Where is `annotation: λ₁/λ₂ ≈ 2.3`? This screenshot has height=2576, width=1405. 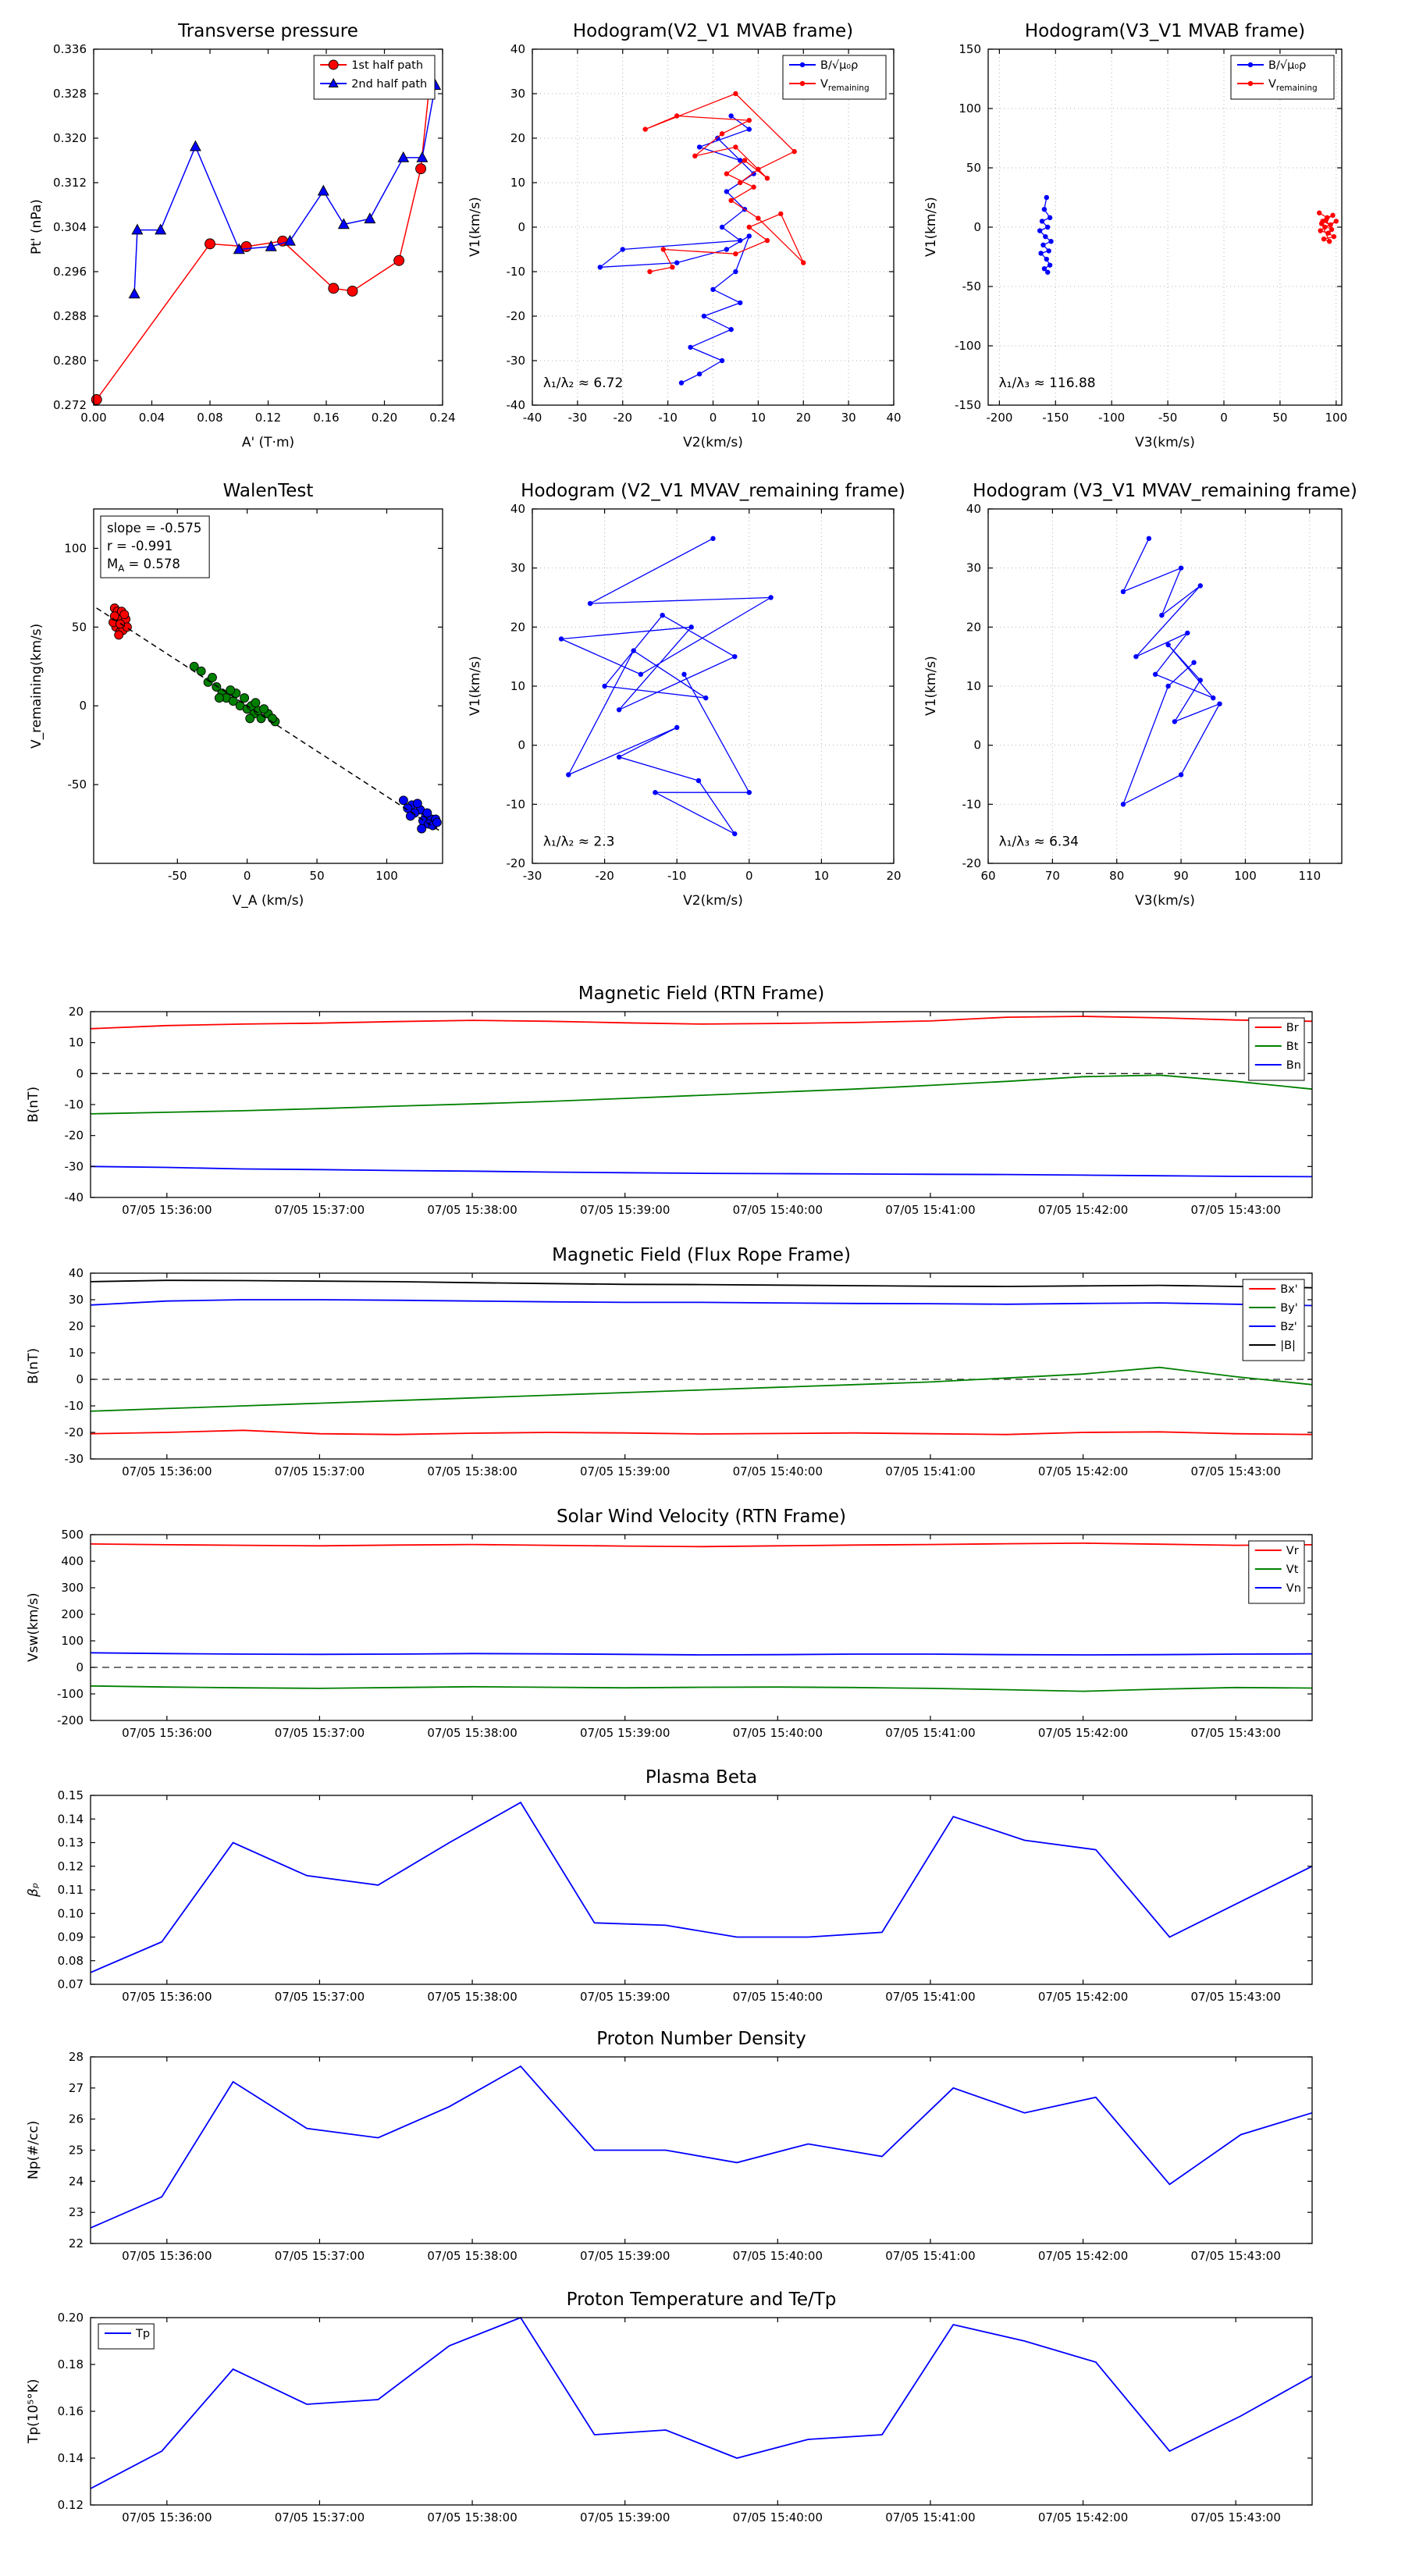
annotation: λ₁/λ₂ ≈ 2.3 is located at coordinates (579, 841).